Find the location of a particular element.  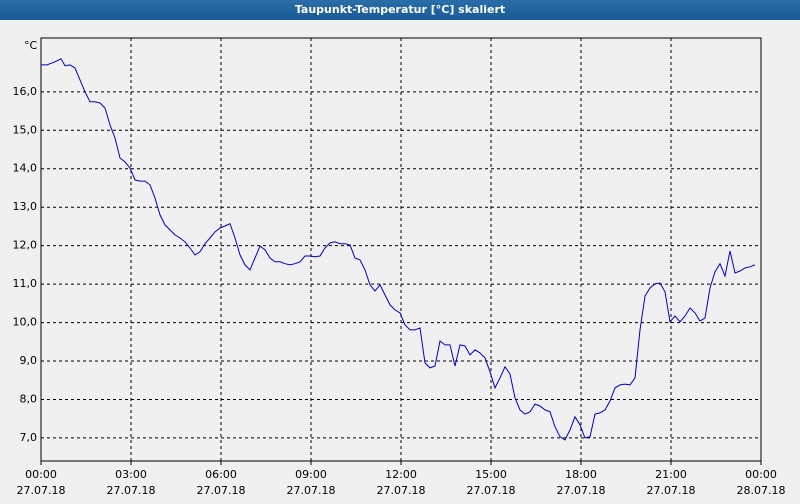

y-axis-label: °C is located at coordinates (31, 45).